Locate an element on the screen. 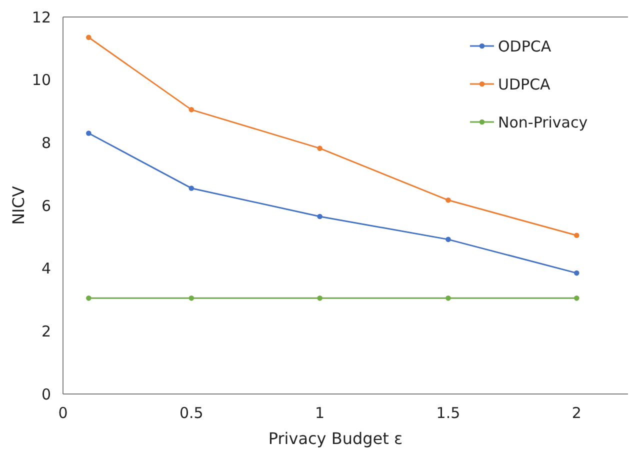  y-tick-label: 10 is located at coordinates (41, 80).